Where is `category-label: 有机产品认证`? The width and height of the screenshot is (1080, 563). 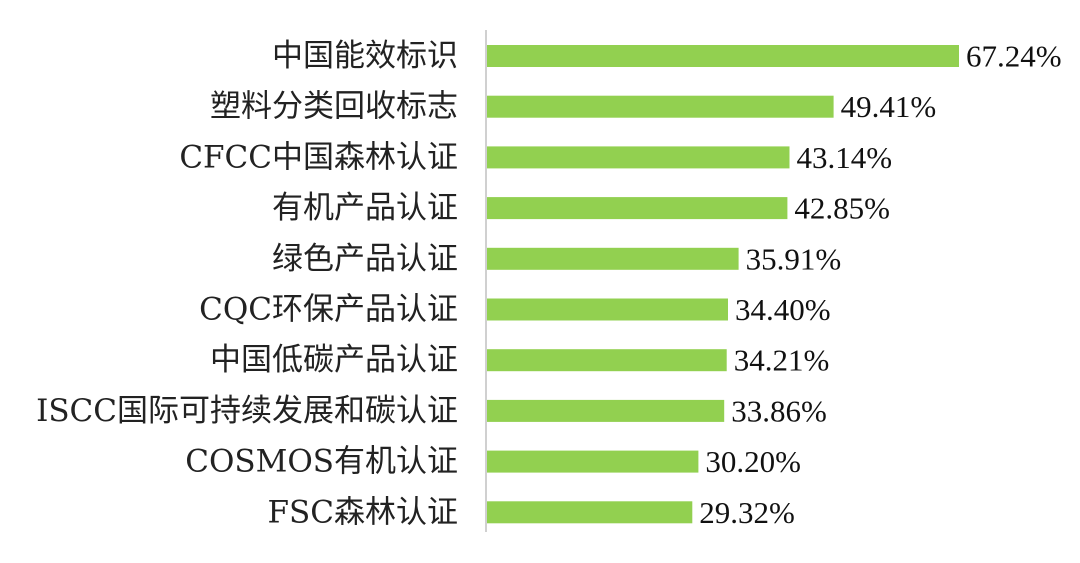 category-label: 有机产品认证 is located at coordinates (365, 208).